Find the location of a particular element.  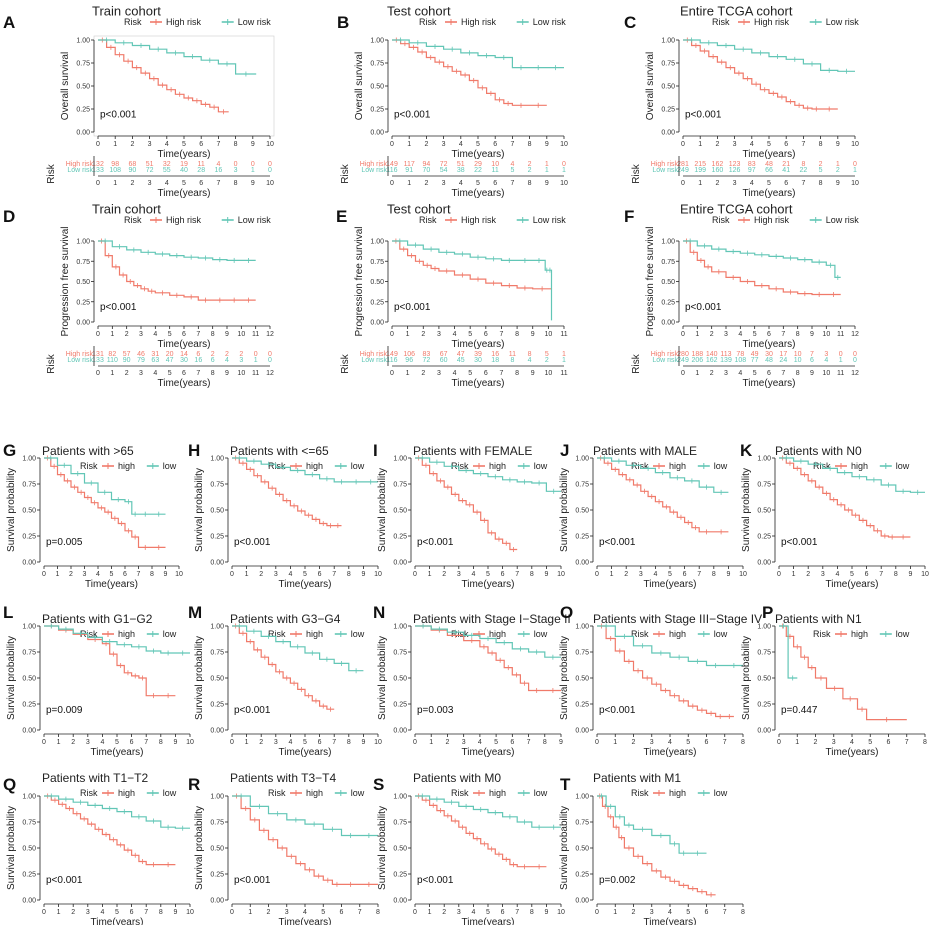

risk-table-label: Risk is located at coordinates (345, 363).